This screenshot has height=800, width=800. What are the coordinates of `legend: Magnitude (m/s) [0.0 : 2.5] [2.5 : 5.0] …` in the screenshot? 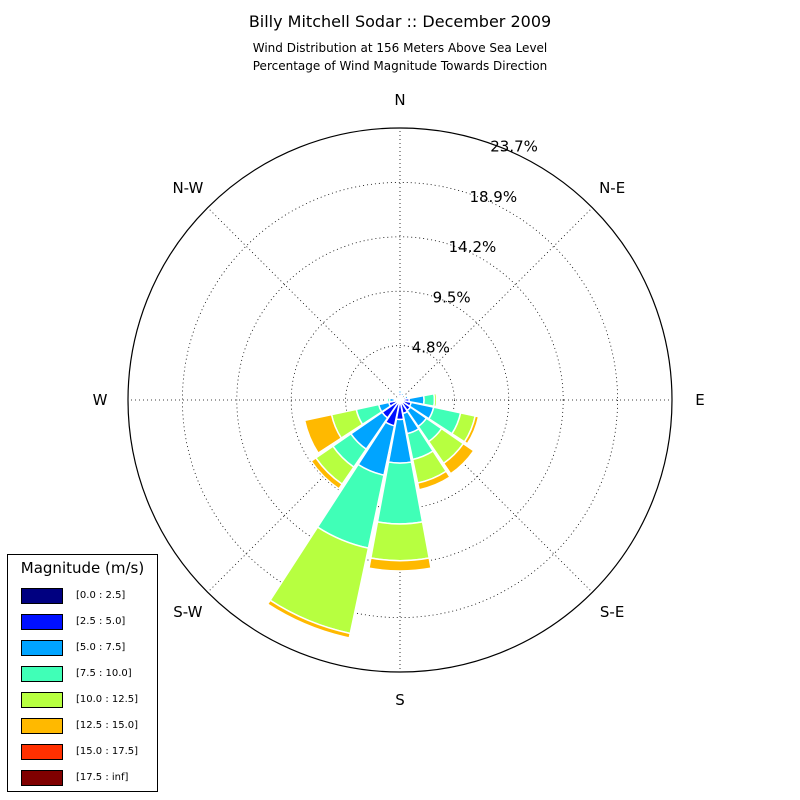 It's located at (82, 673).